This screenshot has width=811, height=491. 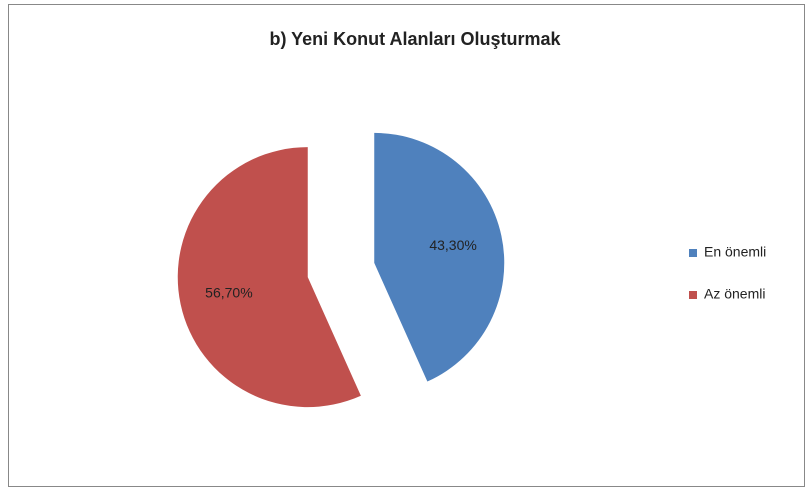 What do you see at coordinates (415, 39) in the screenshot?
I see `chart-title: b) Yeni Konut Alanları Oluşturmak` at bounding box center [415, 39].